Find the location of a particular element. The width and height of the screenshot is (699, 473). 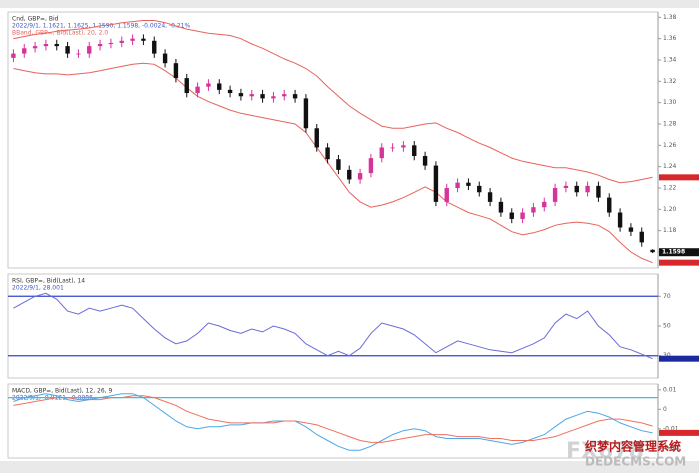

watermark-brand: FX678 is located at coordinates (605, 451).